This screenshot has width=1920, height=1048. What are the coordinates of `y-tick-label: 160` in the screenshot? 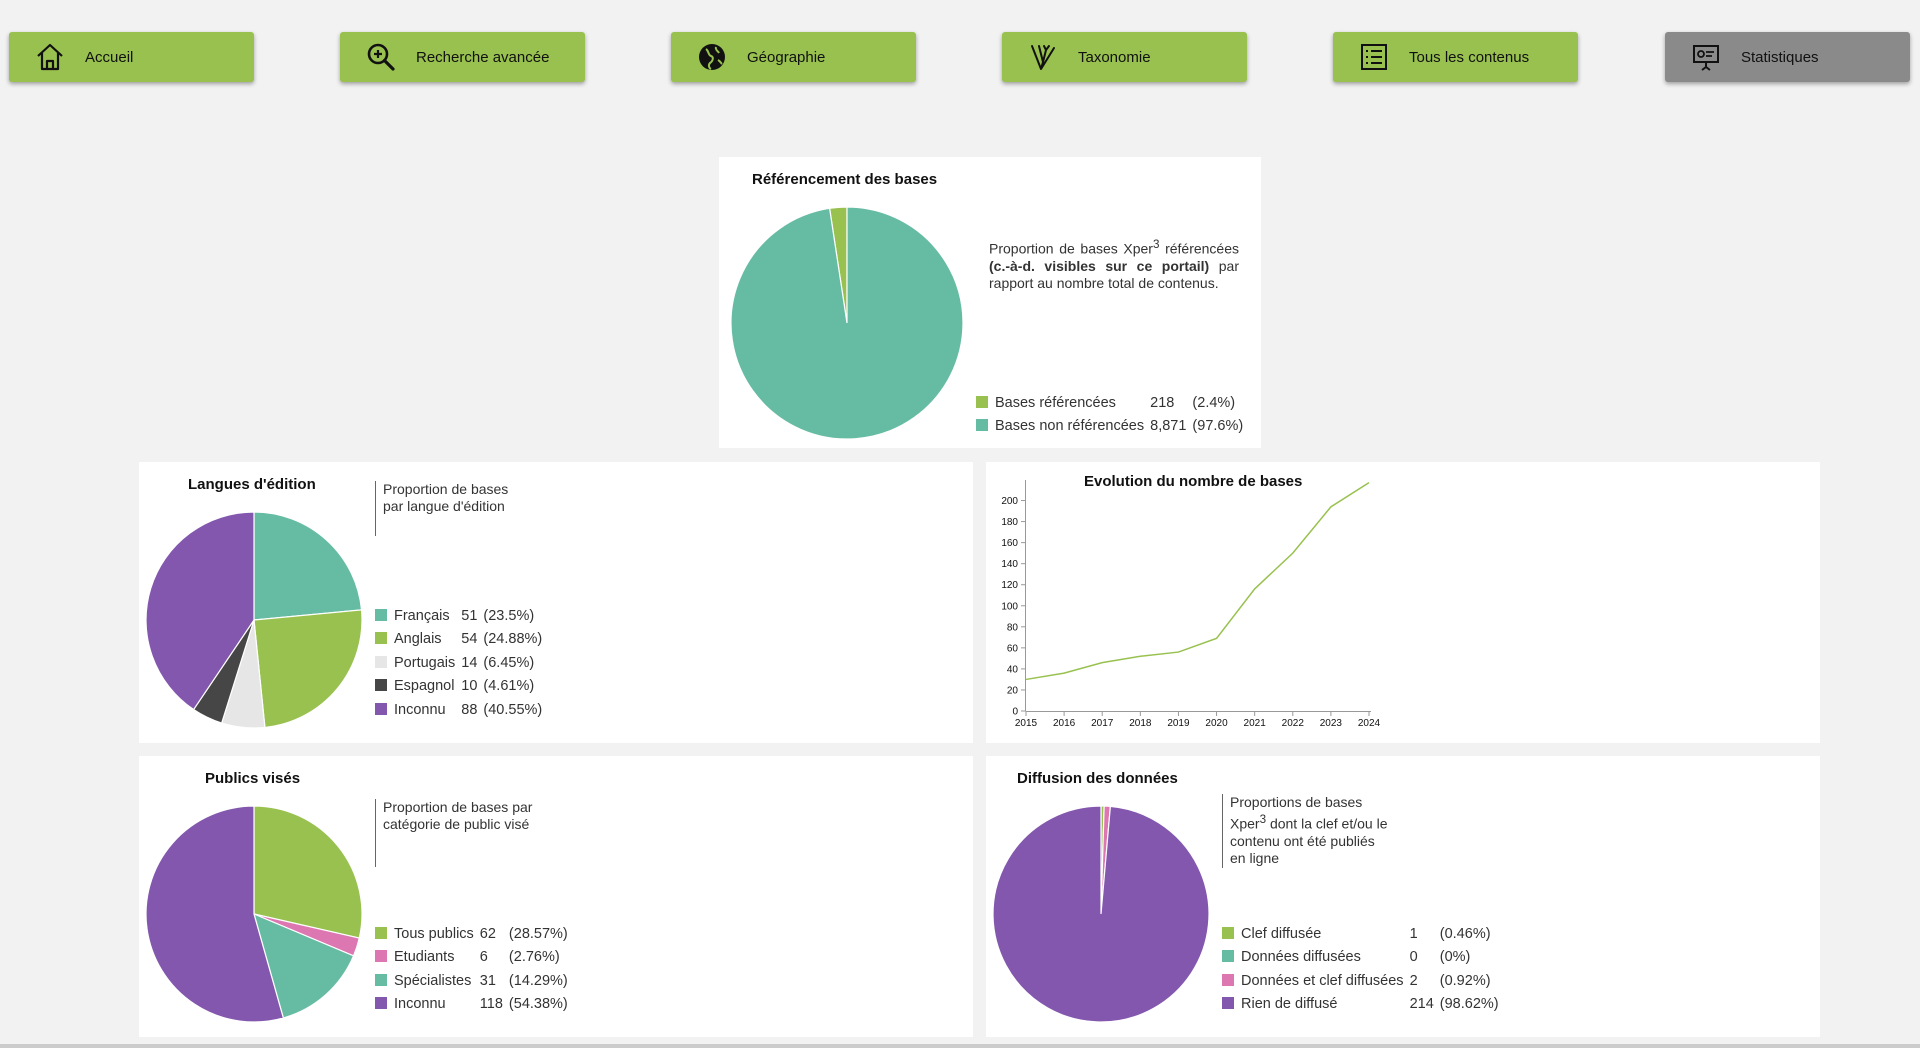 It's located at (1009, 543).